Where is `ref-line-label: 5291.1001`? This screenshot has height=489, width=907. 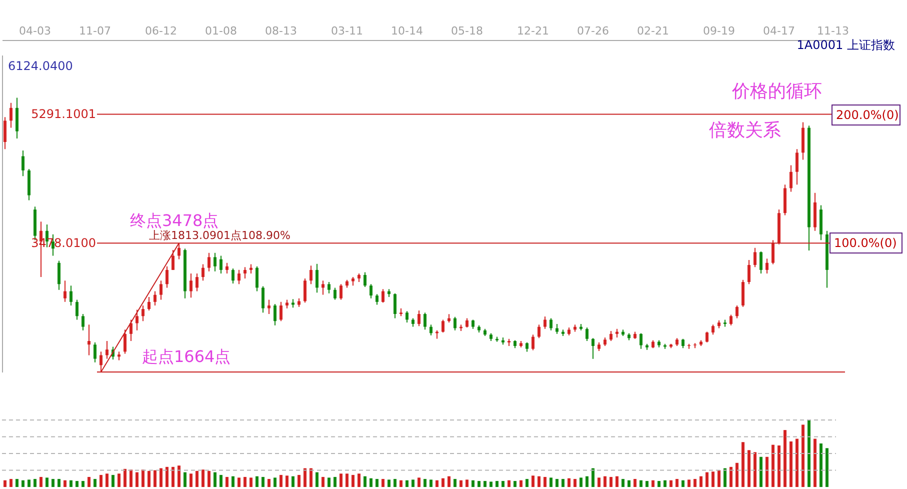 ref-line-label: 5291.1001 is located at coordinates (63, 114).